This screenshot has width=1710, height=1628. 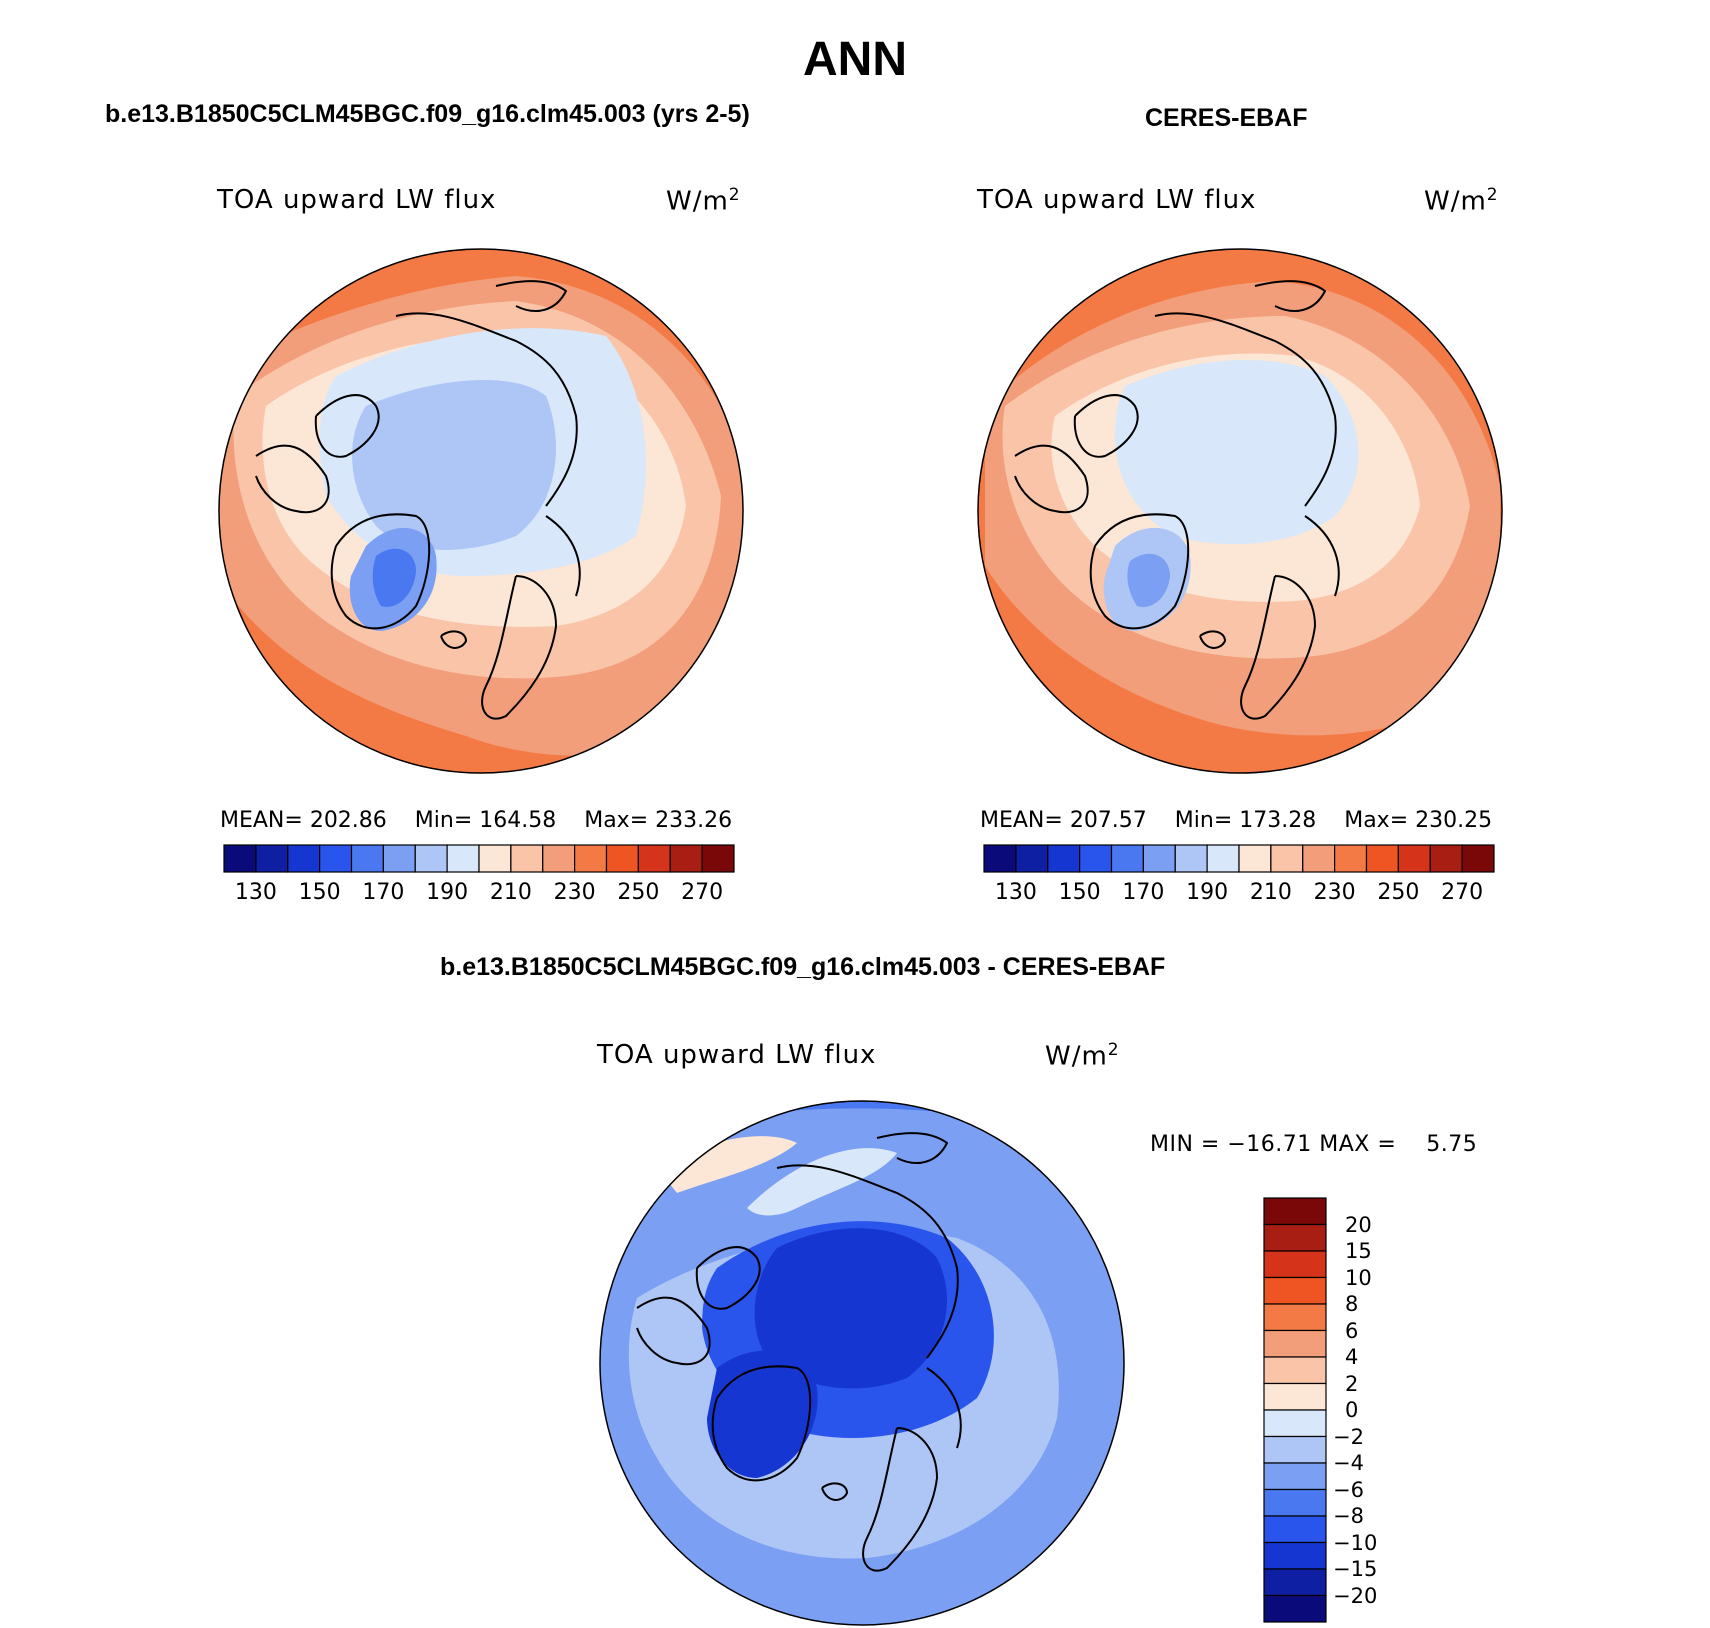 What do you see at coordinates (479, 895) in the screenshot?
I see `model-colorbar-ticks: 130 150 170 190 210 230 250 270` at bounding box center [479, 895].